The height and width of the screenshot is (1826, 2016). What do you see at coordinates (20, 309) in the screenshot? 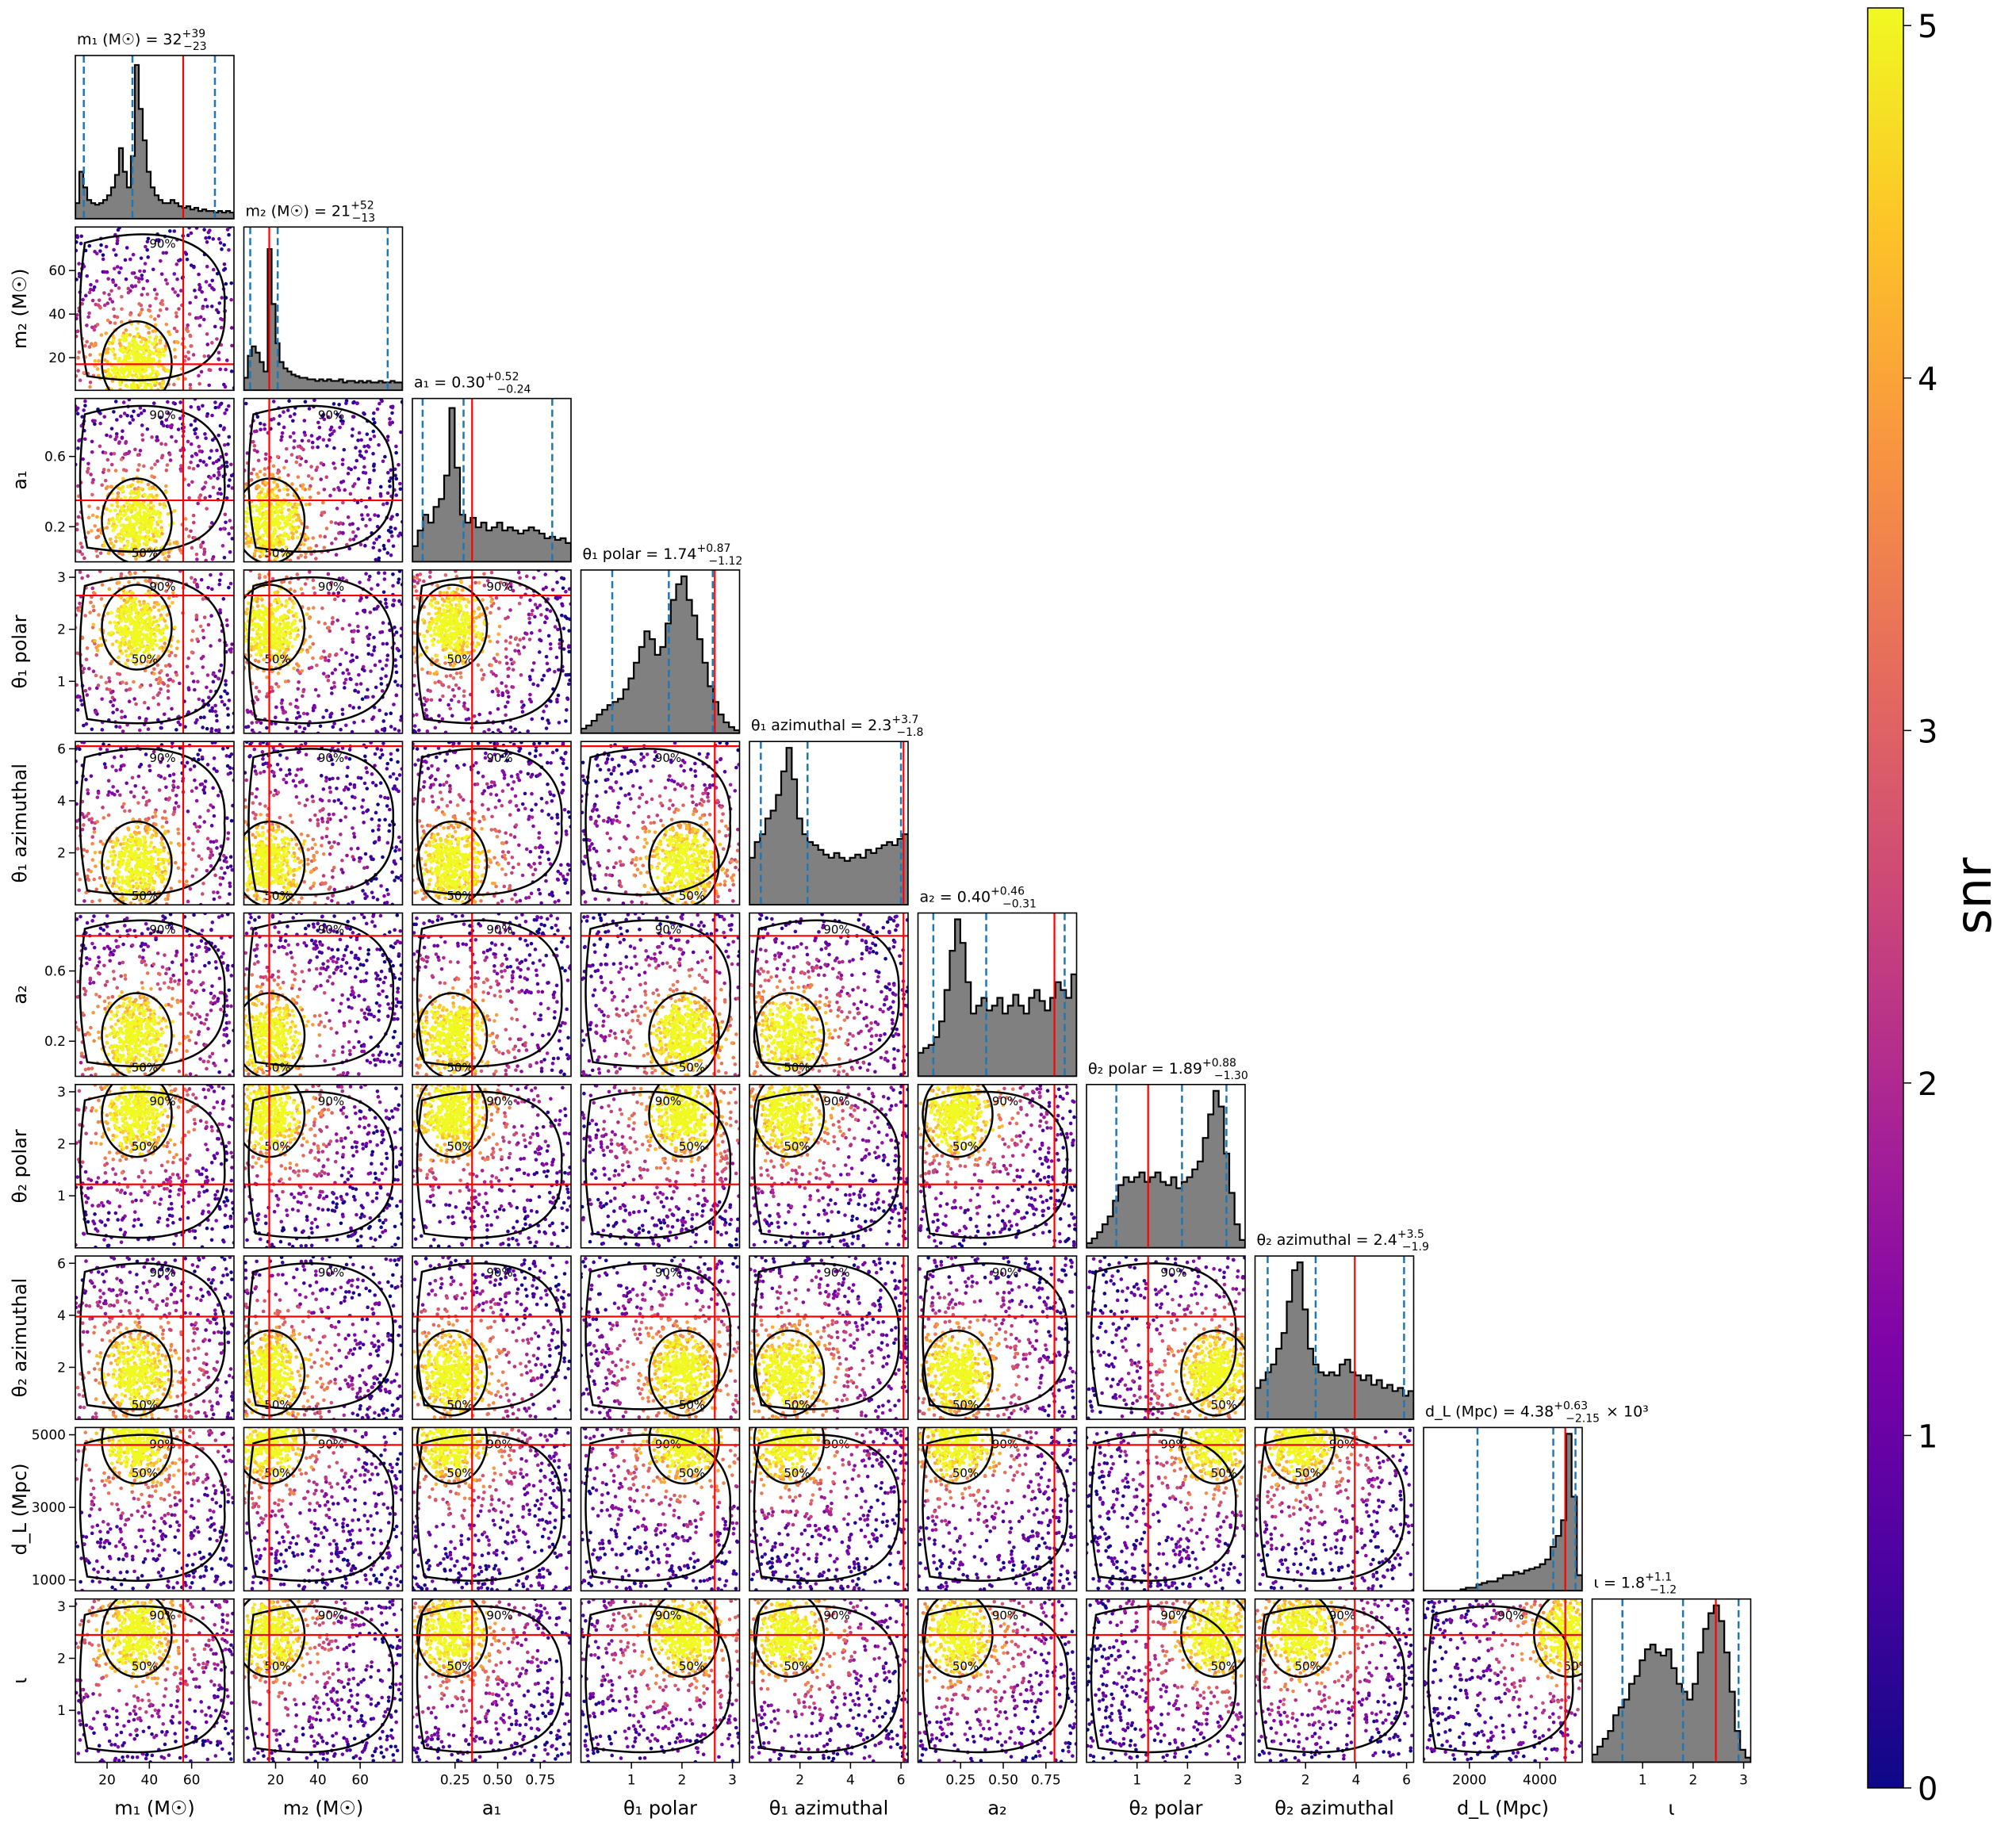
I see `y-axis-label-m2: m₂ (M☉)` at bounding box center [20, 309].